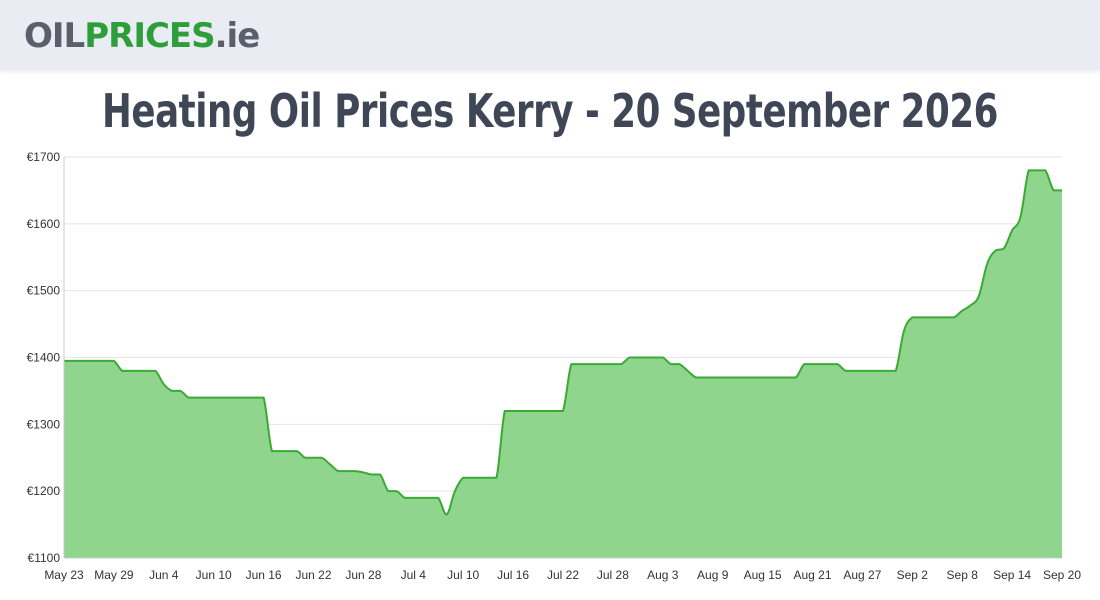 Image resolution: width=1100 pixels, height=600 pixels. What do you see at coordinates (862, 575) in the screenshot?
I see `x-tick-label: Aug 27` at bounding box center [862, 575].